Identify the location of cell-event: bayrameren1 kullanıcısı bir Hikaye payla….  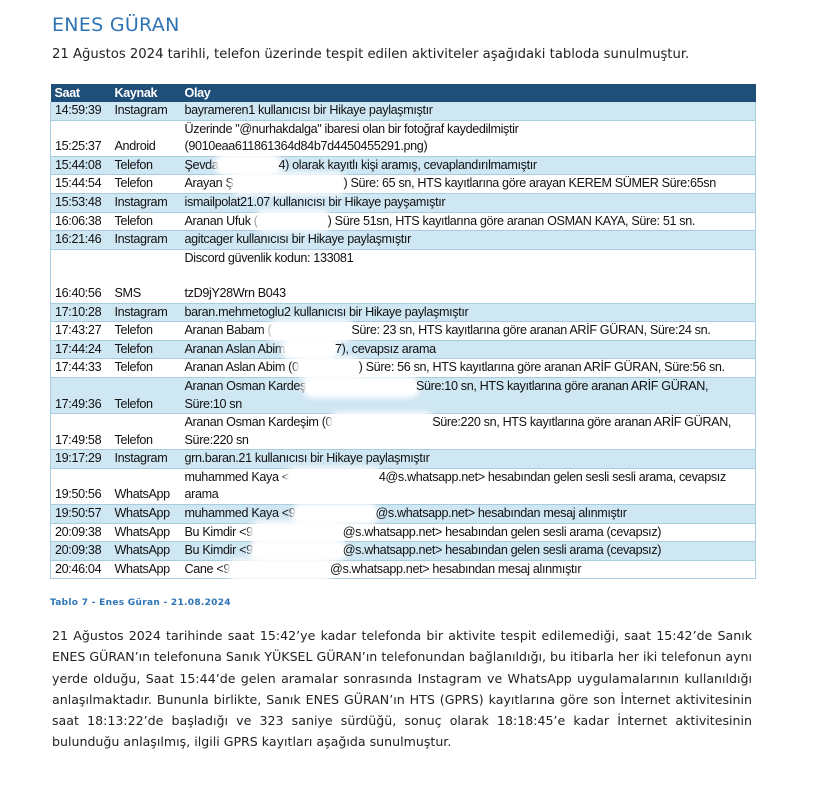
(468, 111).